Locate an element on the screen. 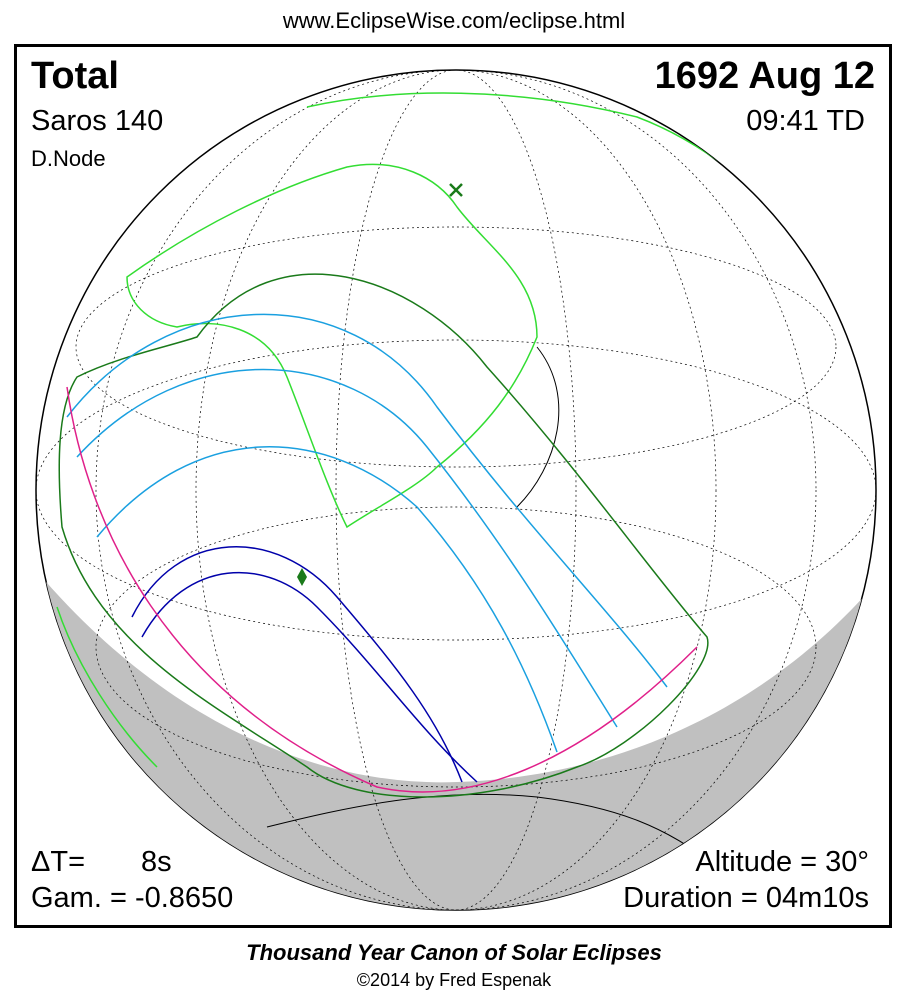  duration: Duration = 04m10s is located at coordinates (746, 898).